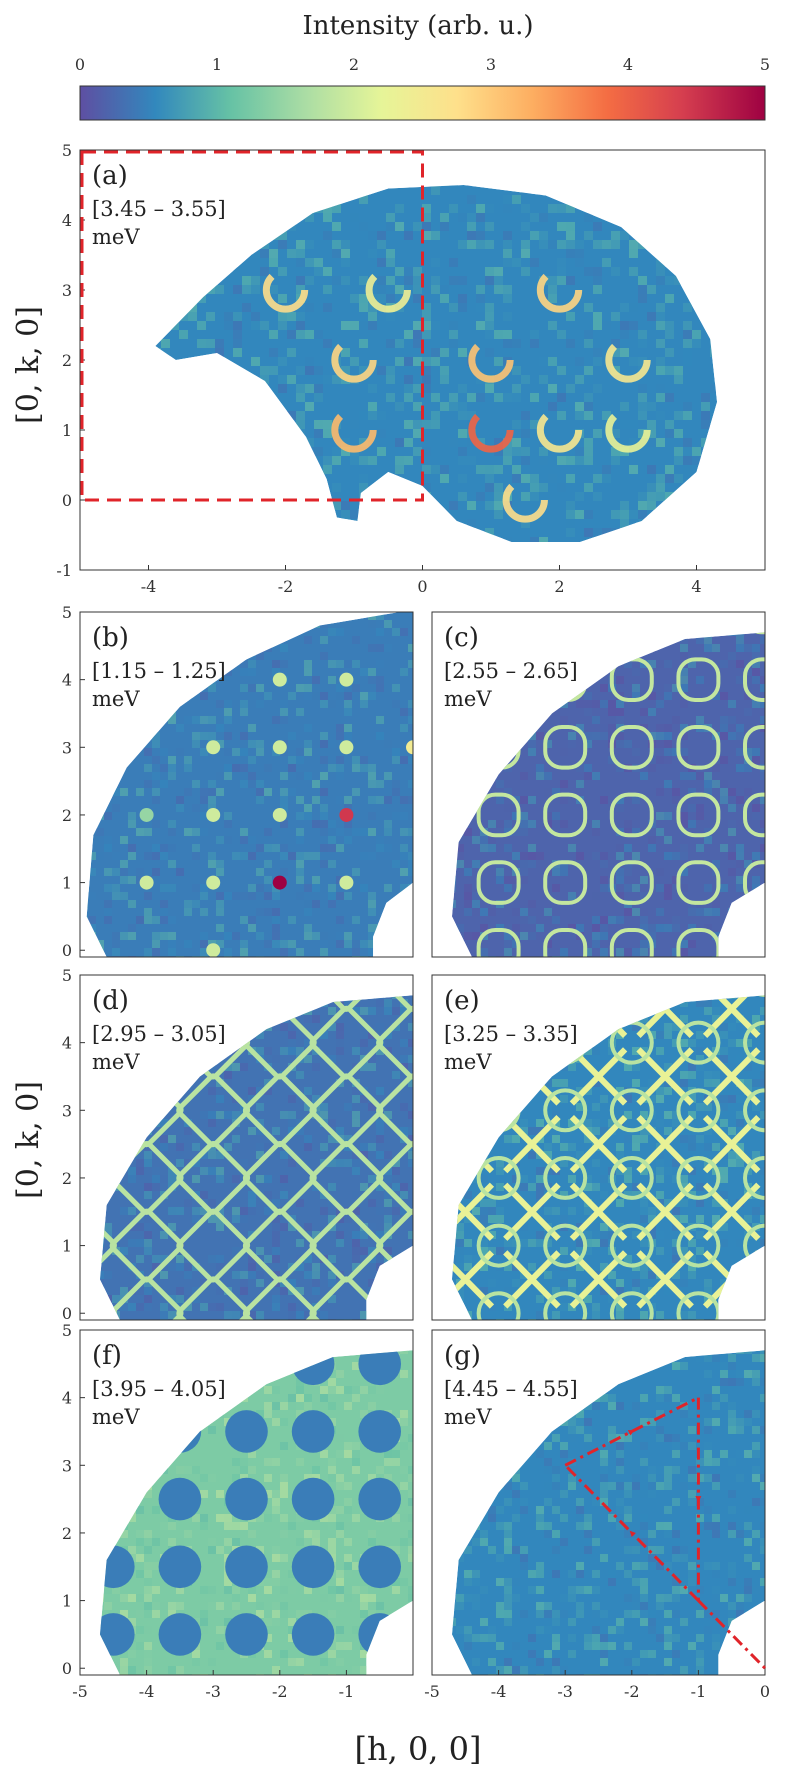  Describe the element at coordinates (696, 586) in the screenshot. I see `x-tick-label: 4` at that location.